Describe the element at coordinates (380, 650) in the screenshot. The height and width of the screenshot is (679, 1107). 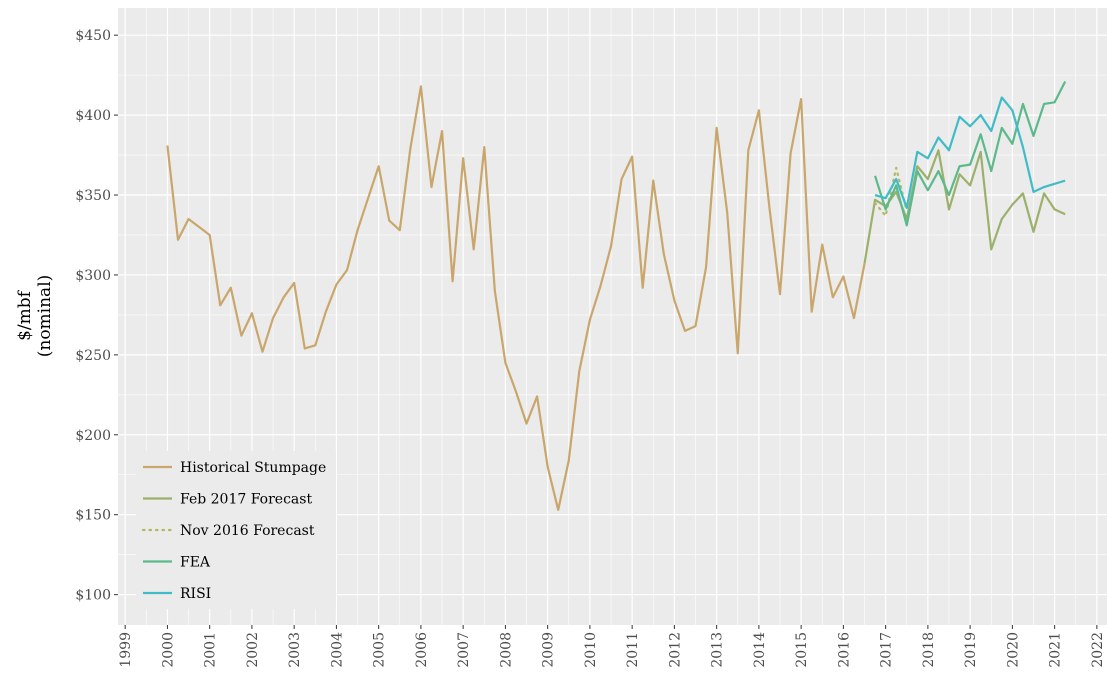
I see `x-tick-label: 2005` at that location.